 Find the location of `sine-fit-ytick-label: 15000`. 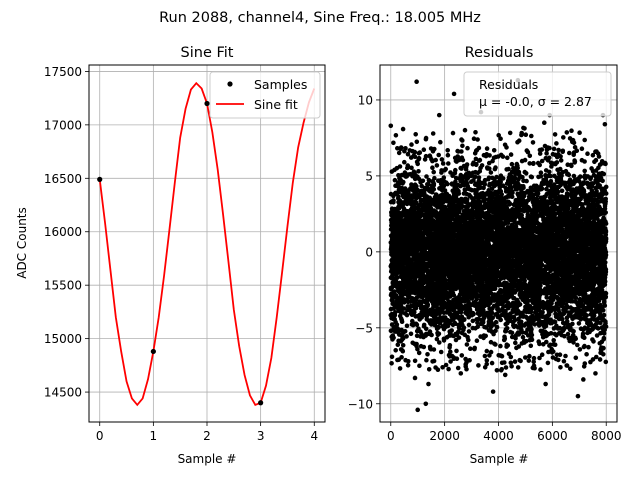

sine-fit-ytick-label: 15000 is located at coordinates (63, 339).